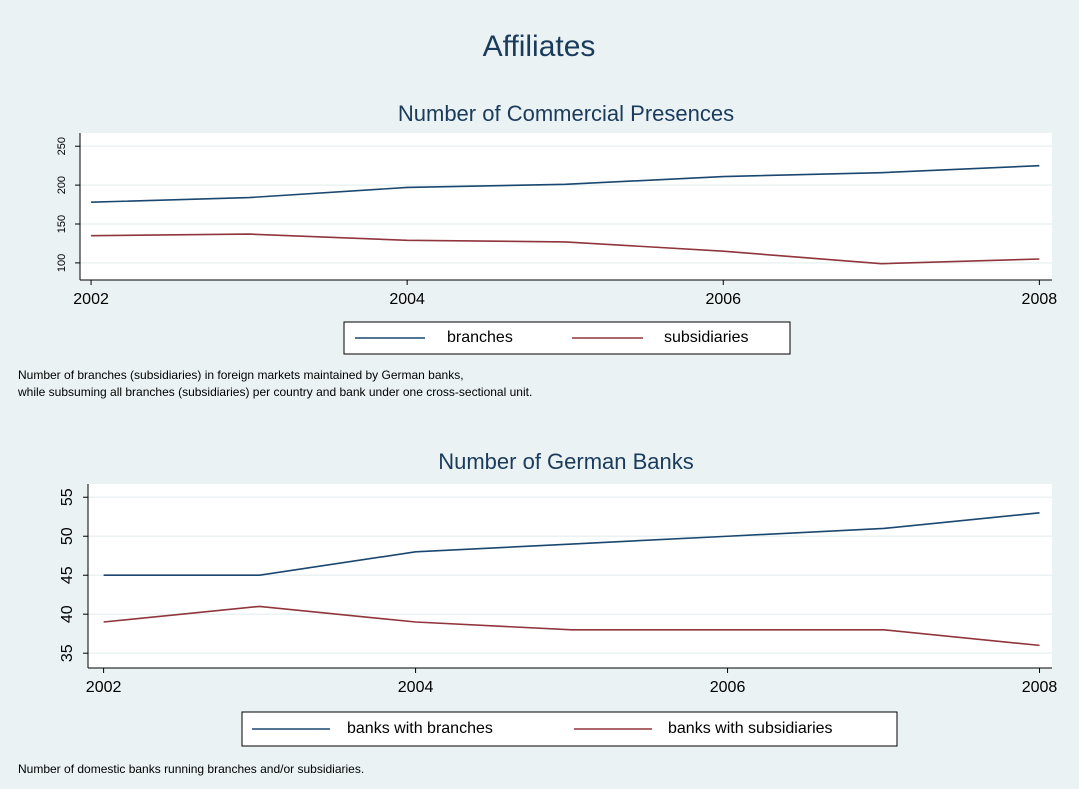 The height and width of the screenshot is (789, 1079). I want to click on legend-label: branches, so click(480, 337).